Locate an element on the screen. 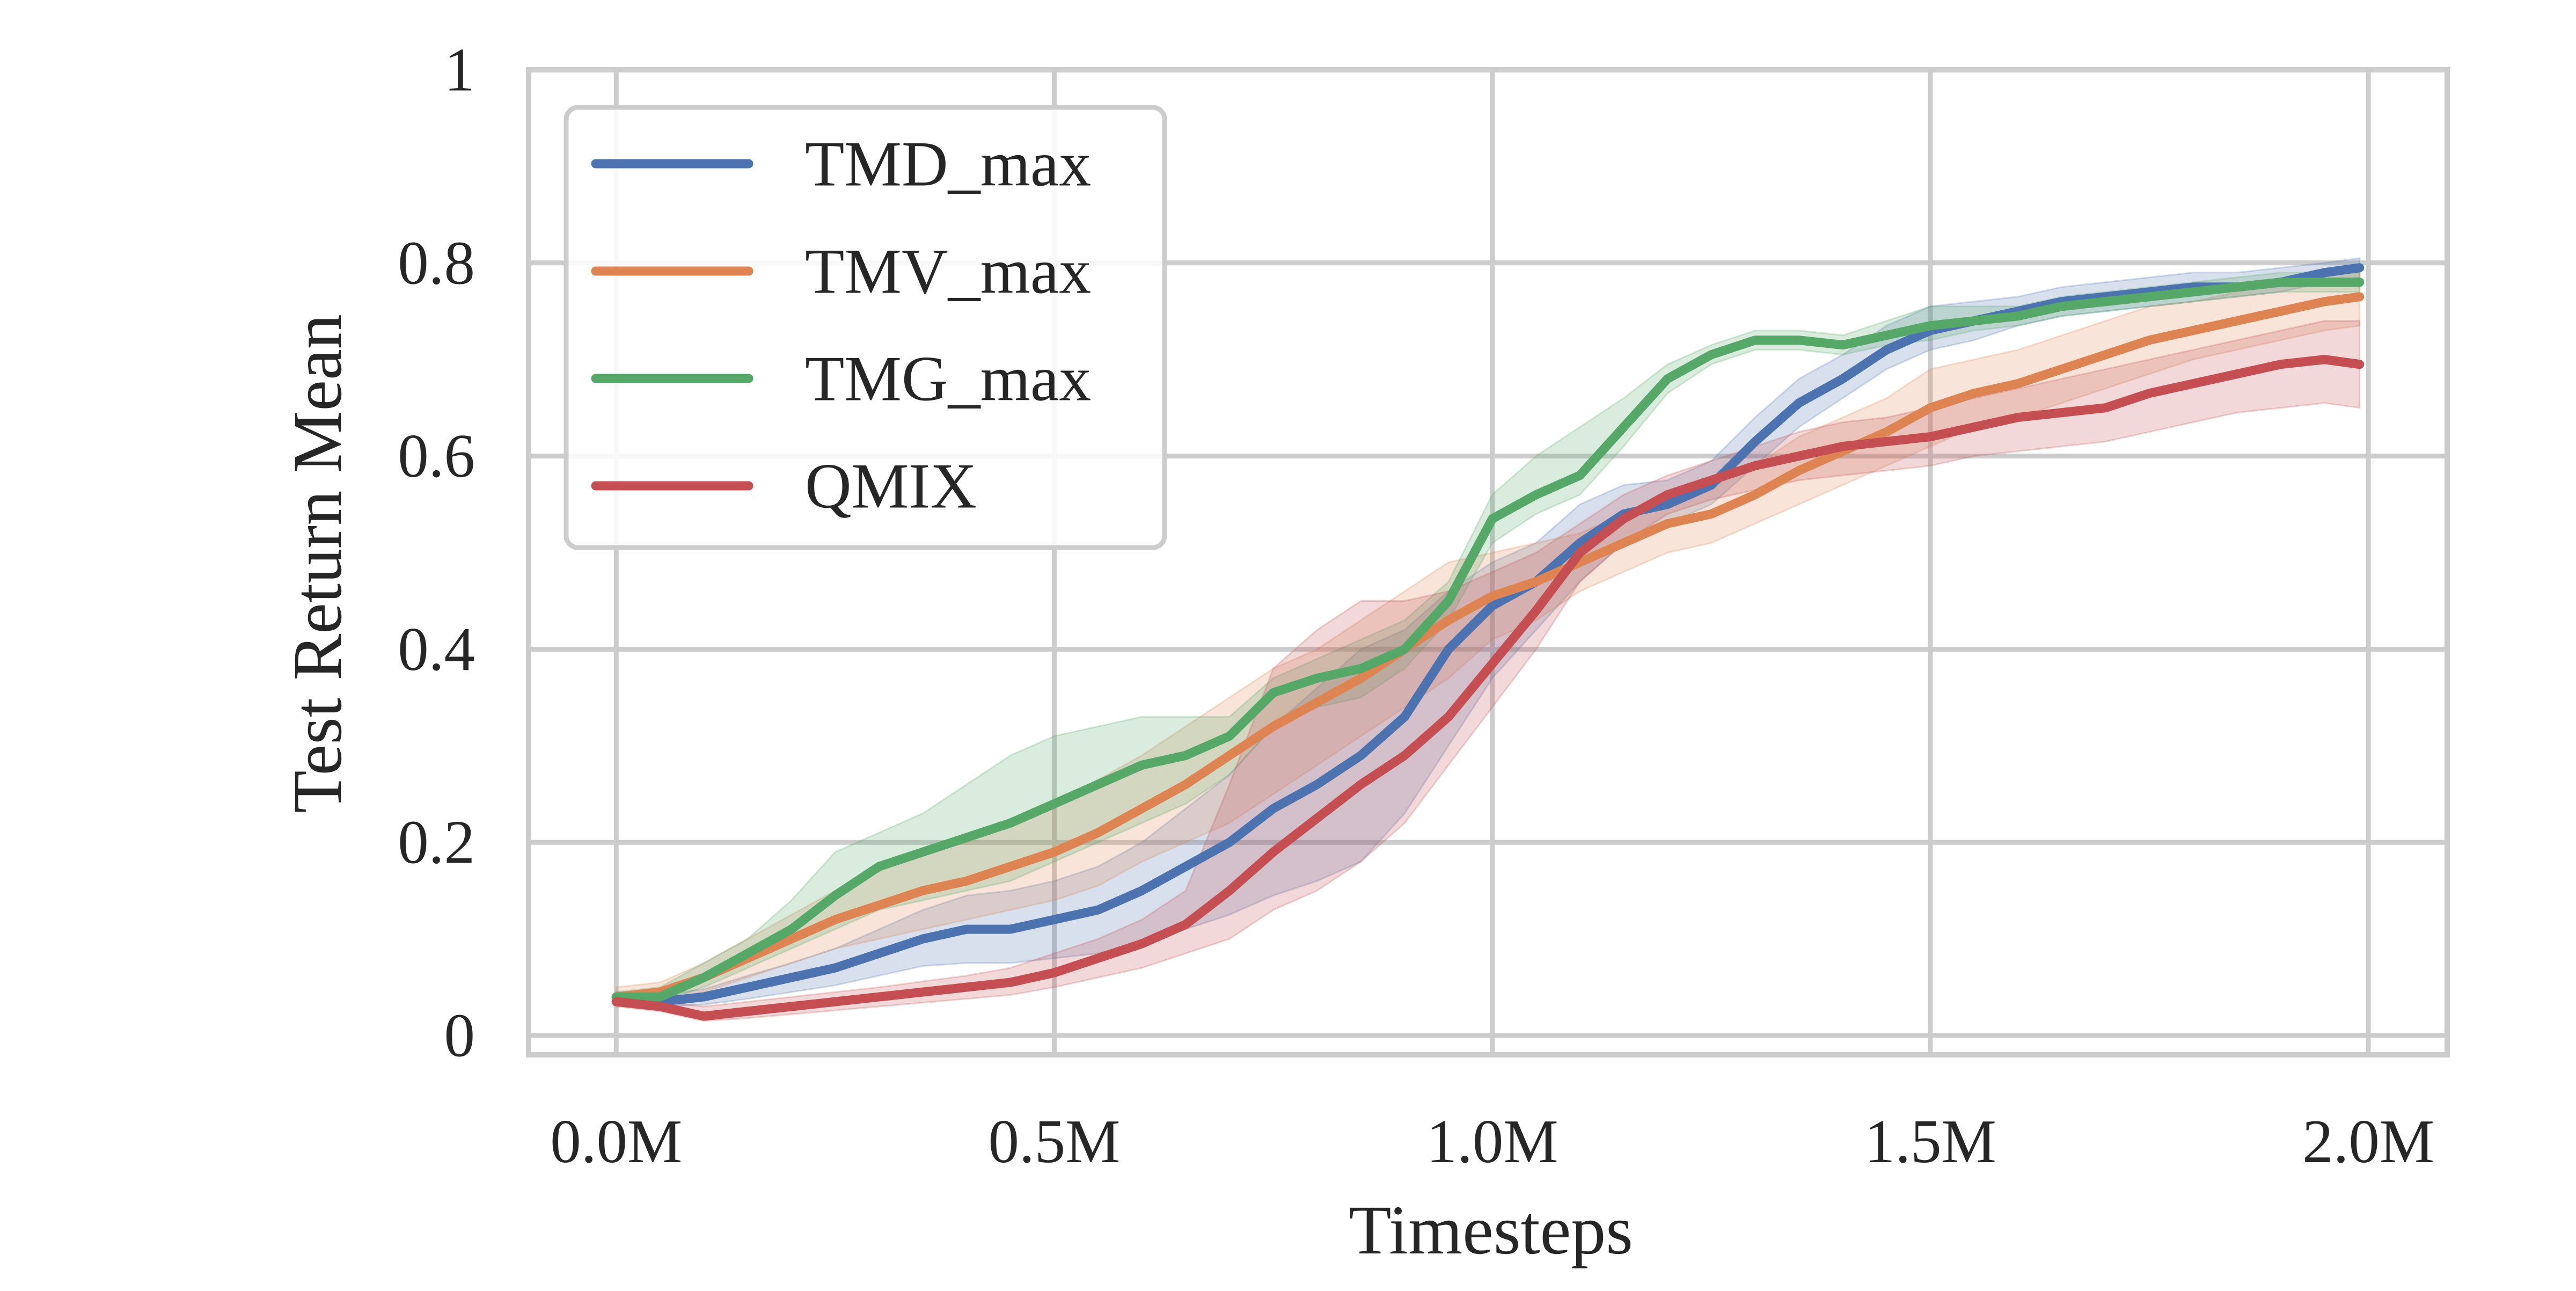 This screenshot has height=1291, width=2576. x-axis-label: Timesteps is located at coordinates (1491, 1230).